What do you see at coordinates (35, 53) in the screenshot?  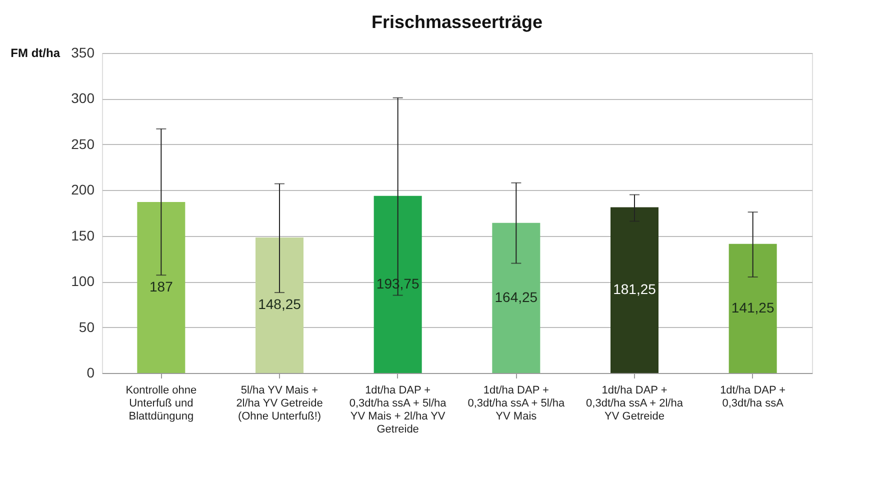 I see `y-axis-title: FM dt/ha` at bounding box center [35, 53].